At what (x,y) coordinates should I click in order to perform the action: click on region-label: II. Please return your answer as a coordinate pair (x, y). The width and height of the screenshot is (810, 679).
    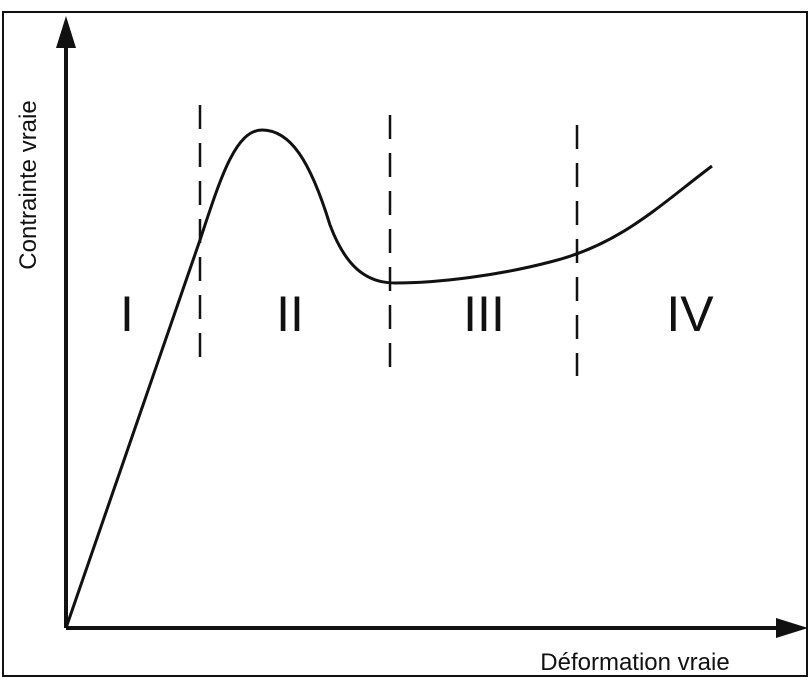
    Looking at the image, I should click on (290, 314).